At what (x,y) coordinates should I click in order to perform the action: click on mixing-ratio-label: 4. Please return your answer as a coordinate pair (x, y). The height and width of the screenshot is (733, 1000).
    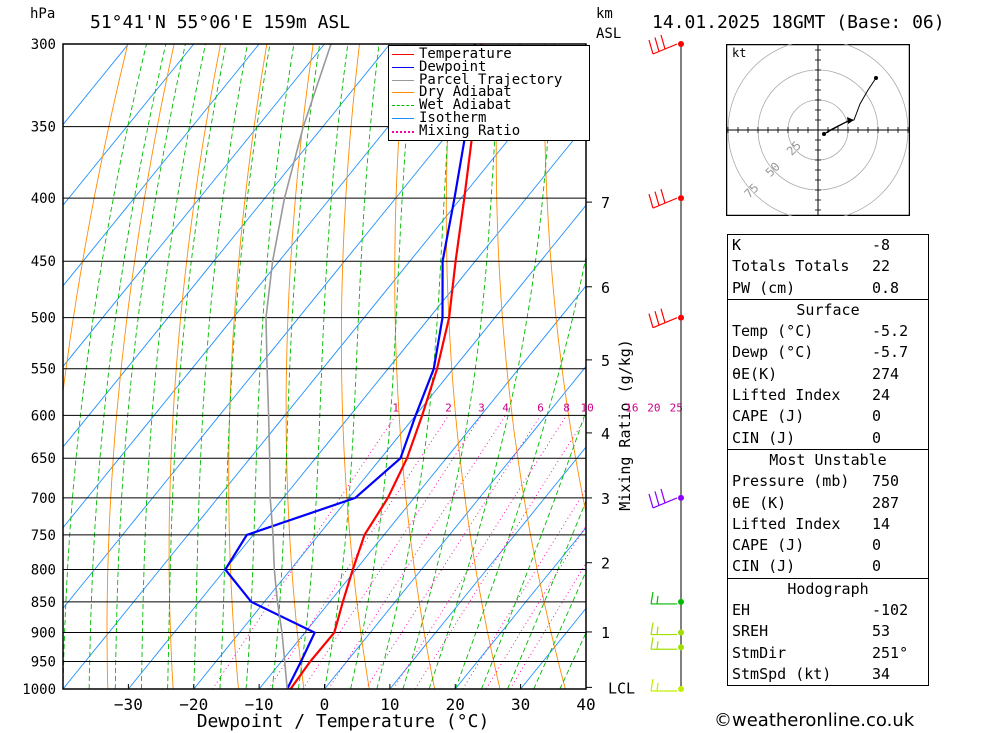
    Looking at the image, I should click on (505, 407).